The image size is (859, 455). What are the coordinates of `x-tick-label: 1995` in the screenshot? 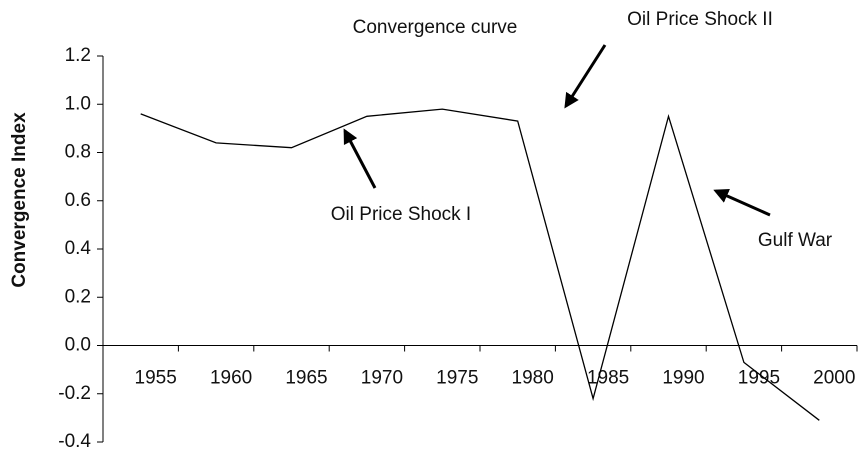 It's located at (759, 378).